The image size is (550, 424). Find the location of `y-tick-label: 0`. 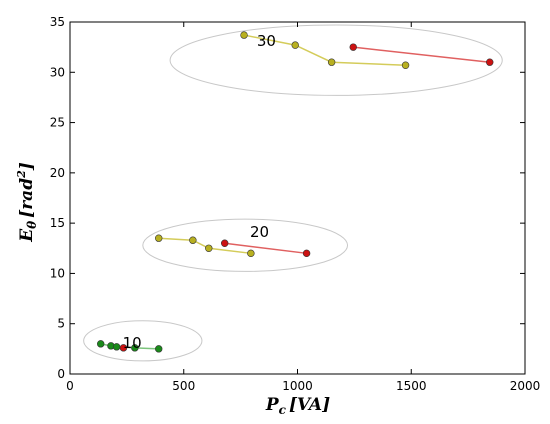

y-tick-label: 0 is located at coordinates (61, 374).